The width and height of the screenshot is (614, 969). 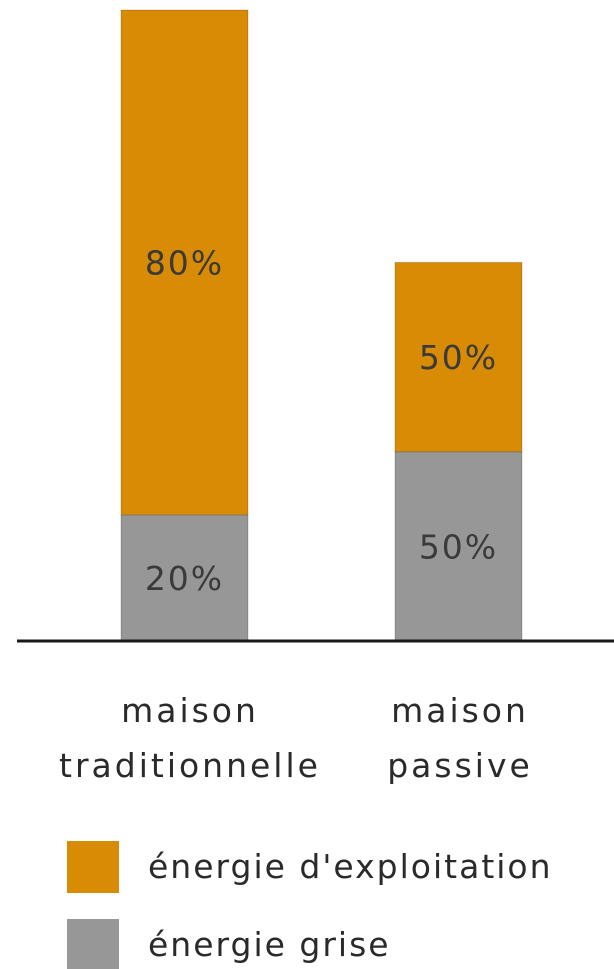 I want to click on data-label-energie-grise-passive: 50%, so click(x=458, y=546).